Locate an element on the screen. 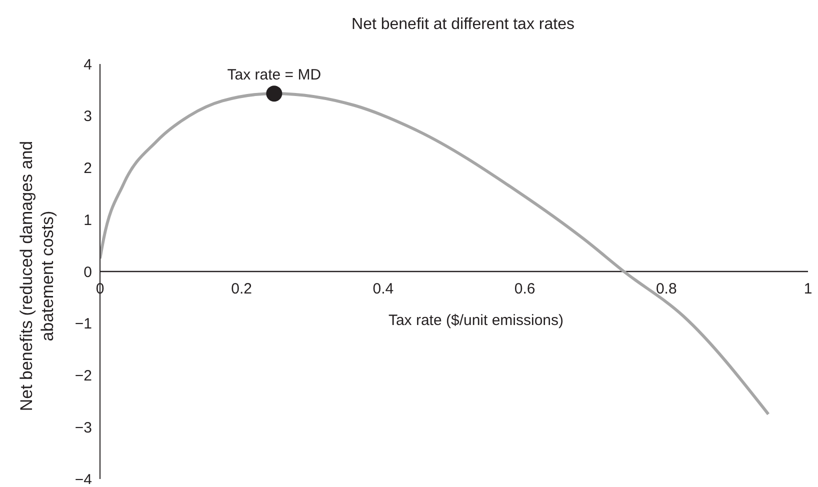 This screenshot has width=818, height=487. y-tick-label: −4 is located at coordinates (83, 479).